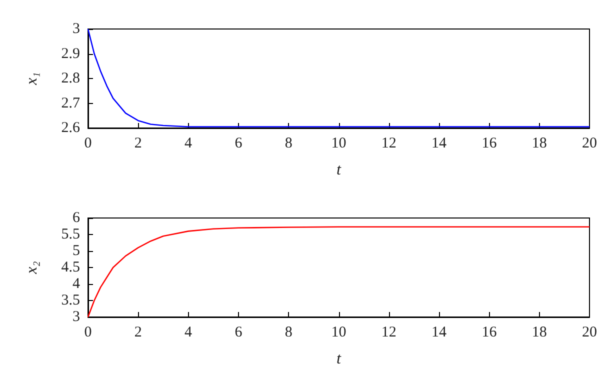 The image size is (600, 379). Describe the element at coordinates (70, 234) in the screenshot. I see `y-tick-label: 5.5` at that location.